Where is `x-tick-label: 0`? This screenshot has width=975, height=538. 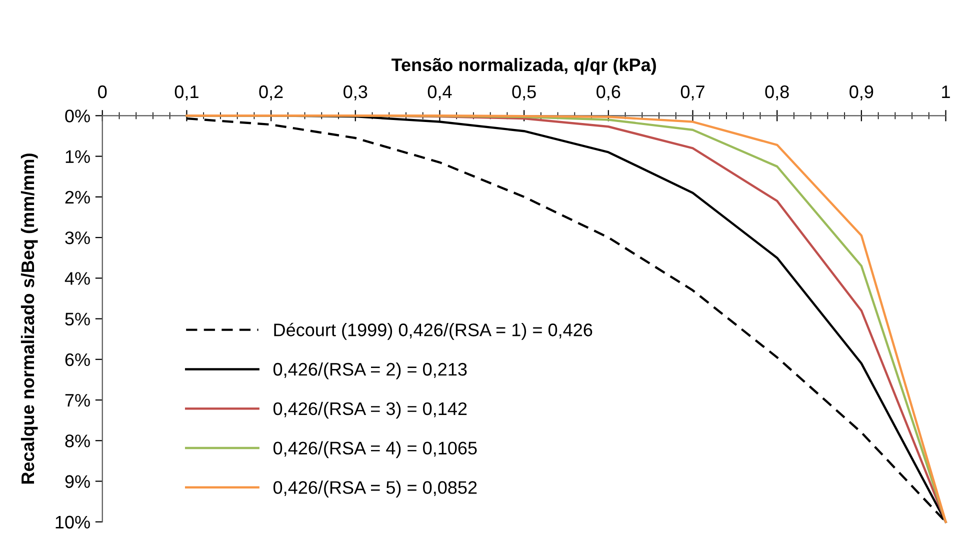
x-tick-label: 0 is located at coordinates (102, 91).